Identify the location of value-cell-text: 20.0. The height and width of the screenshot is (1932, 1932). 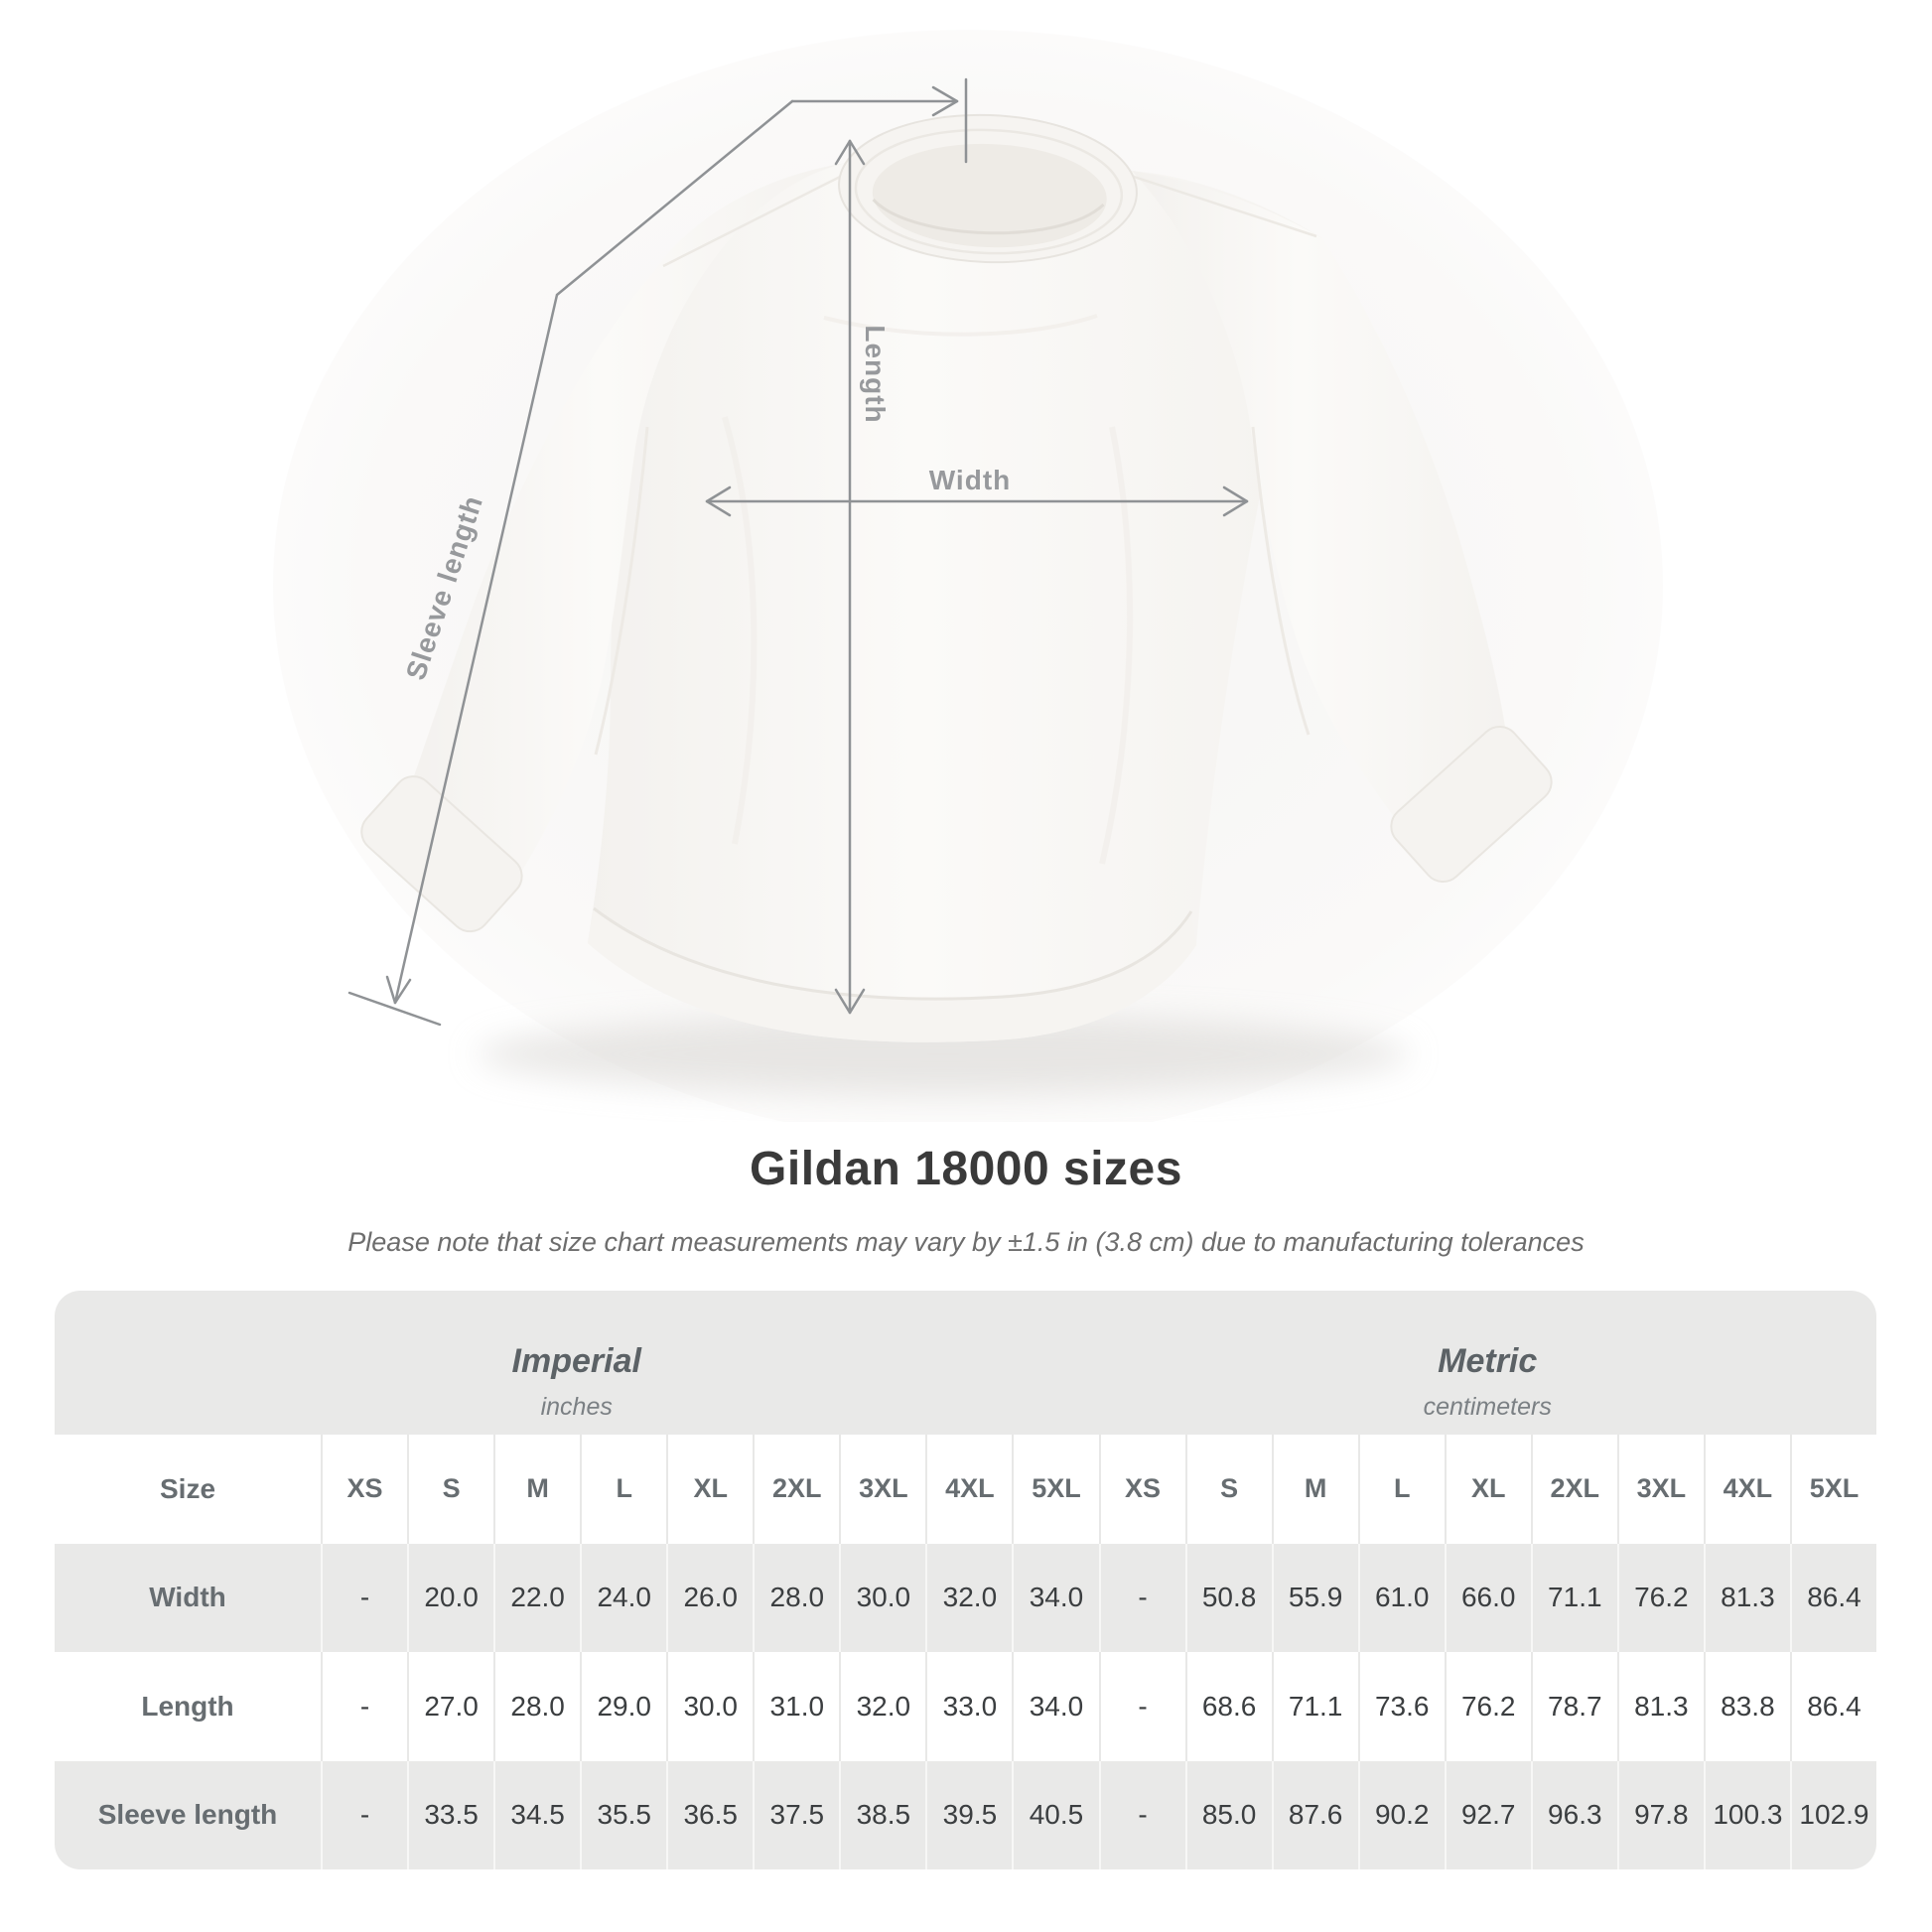
(452, 1597).